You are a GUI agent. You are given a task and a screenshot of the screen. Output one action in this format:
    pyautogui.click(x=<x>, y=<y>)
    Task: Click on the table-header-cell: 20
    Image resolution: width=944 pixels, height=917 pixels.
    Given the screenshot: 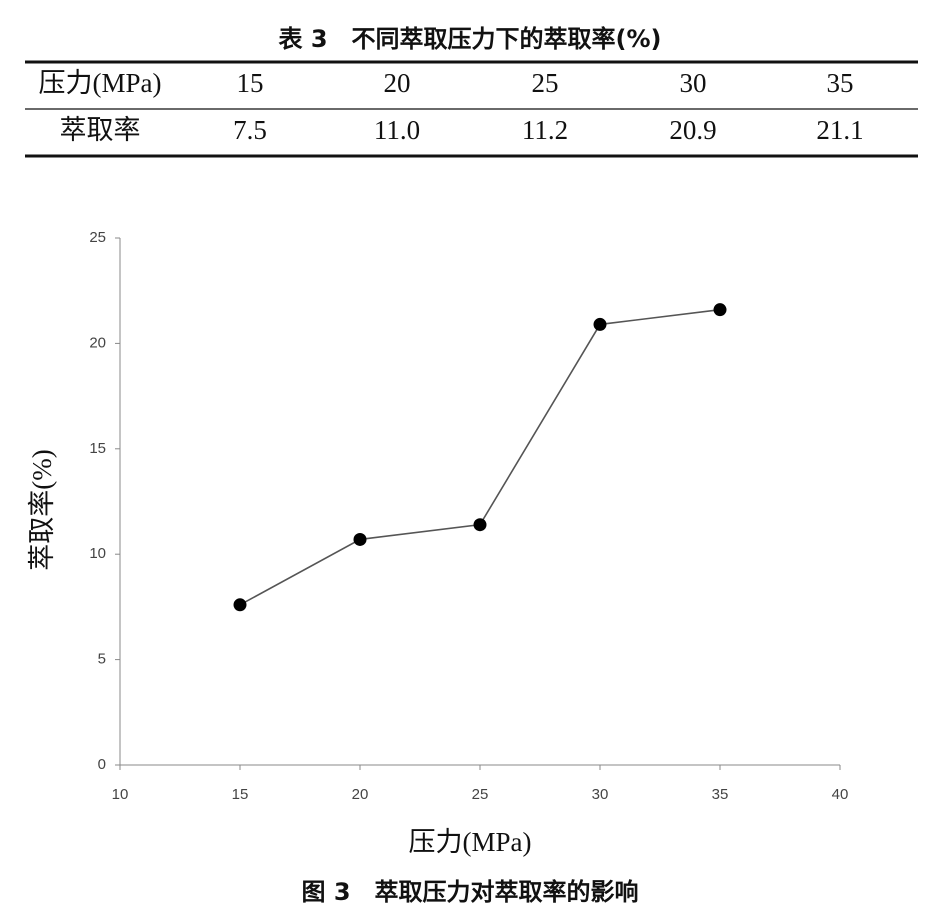 What is the action you would take?
    pyautogui.click(x=397, y=83)
    